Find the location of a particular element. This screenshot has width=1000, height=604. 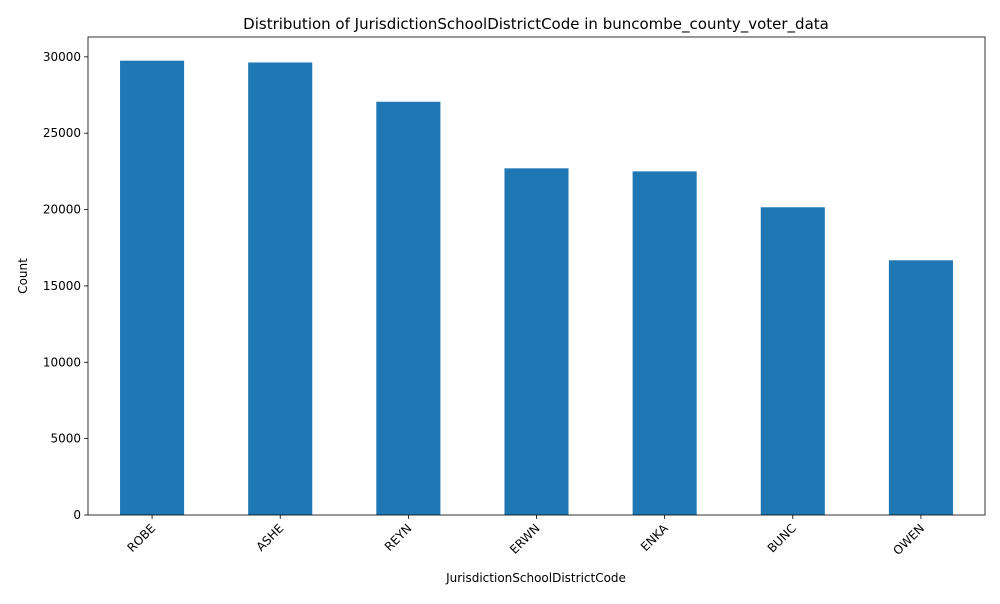

x-axis-ticks: ROBE ASHE REYN ERWN ENKA BUNC OWEN is located at coordinates (526, 536).